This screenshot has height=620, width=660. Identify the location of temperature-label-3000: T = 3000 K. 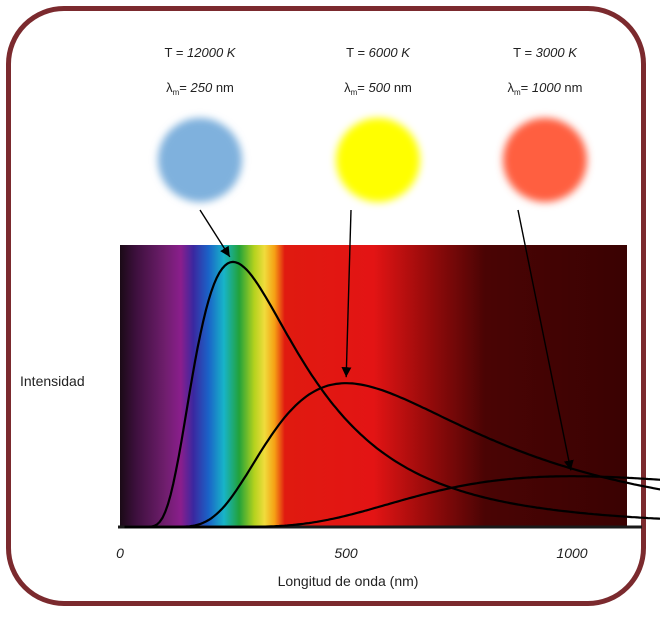
(545, 52).